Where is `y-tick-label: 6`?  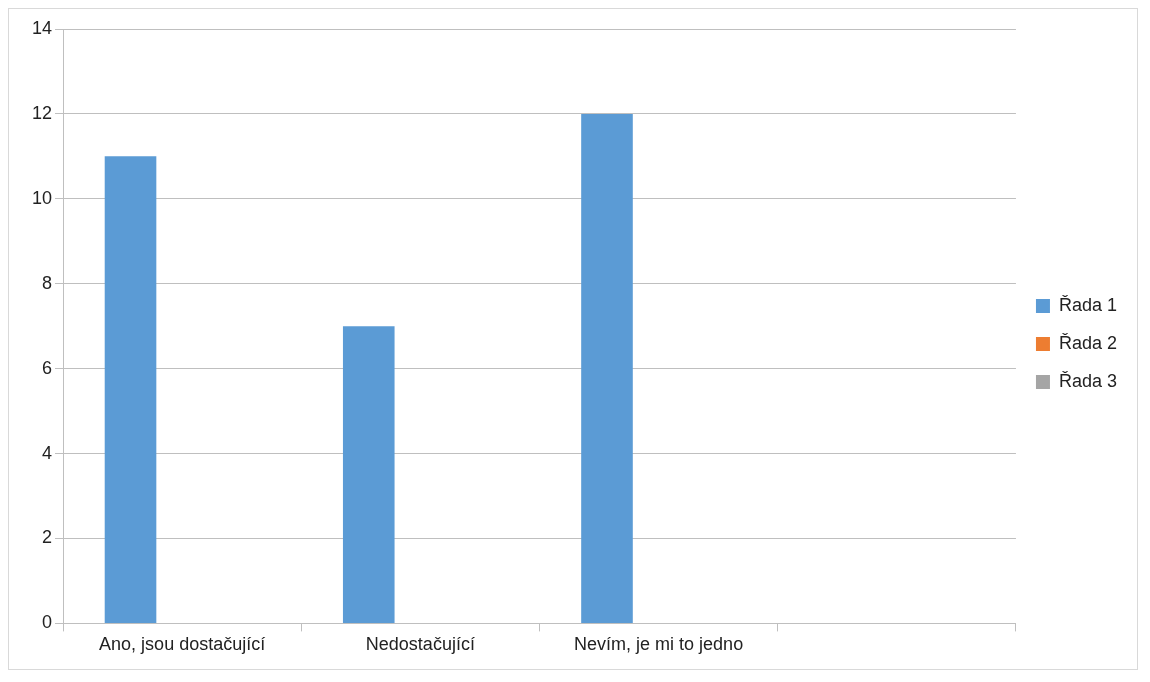
y-tick-label: 6 is located at coordinates (47, 367).